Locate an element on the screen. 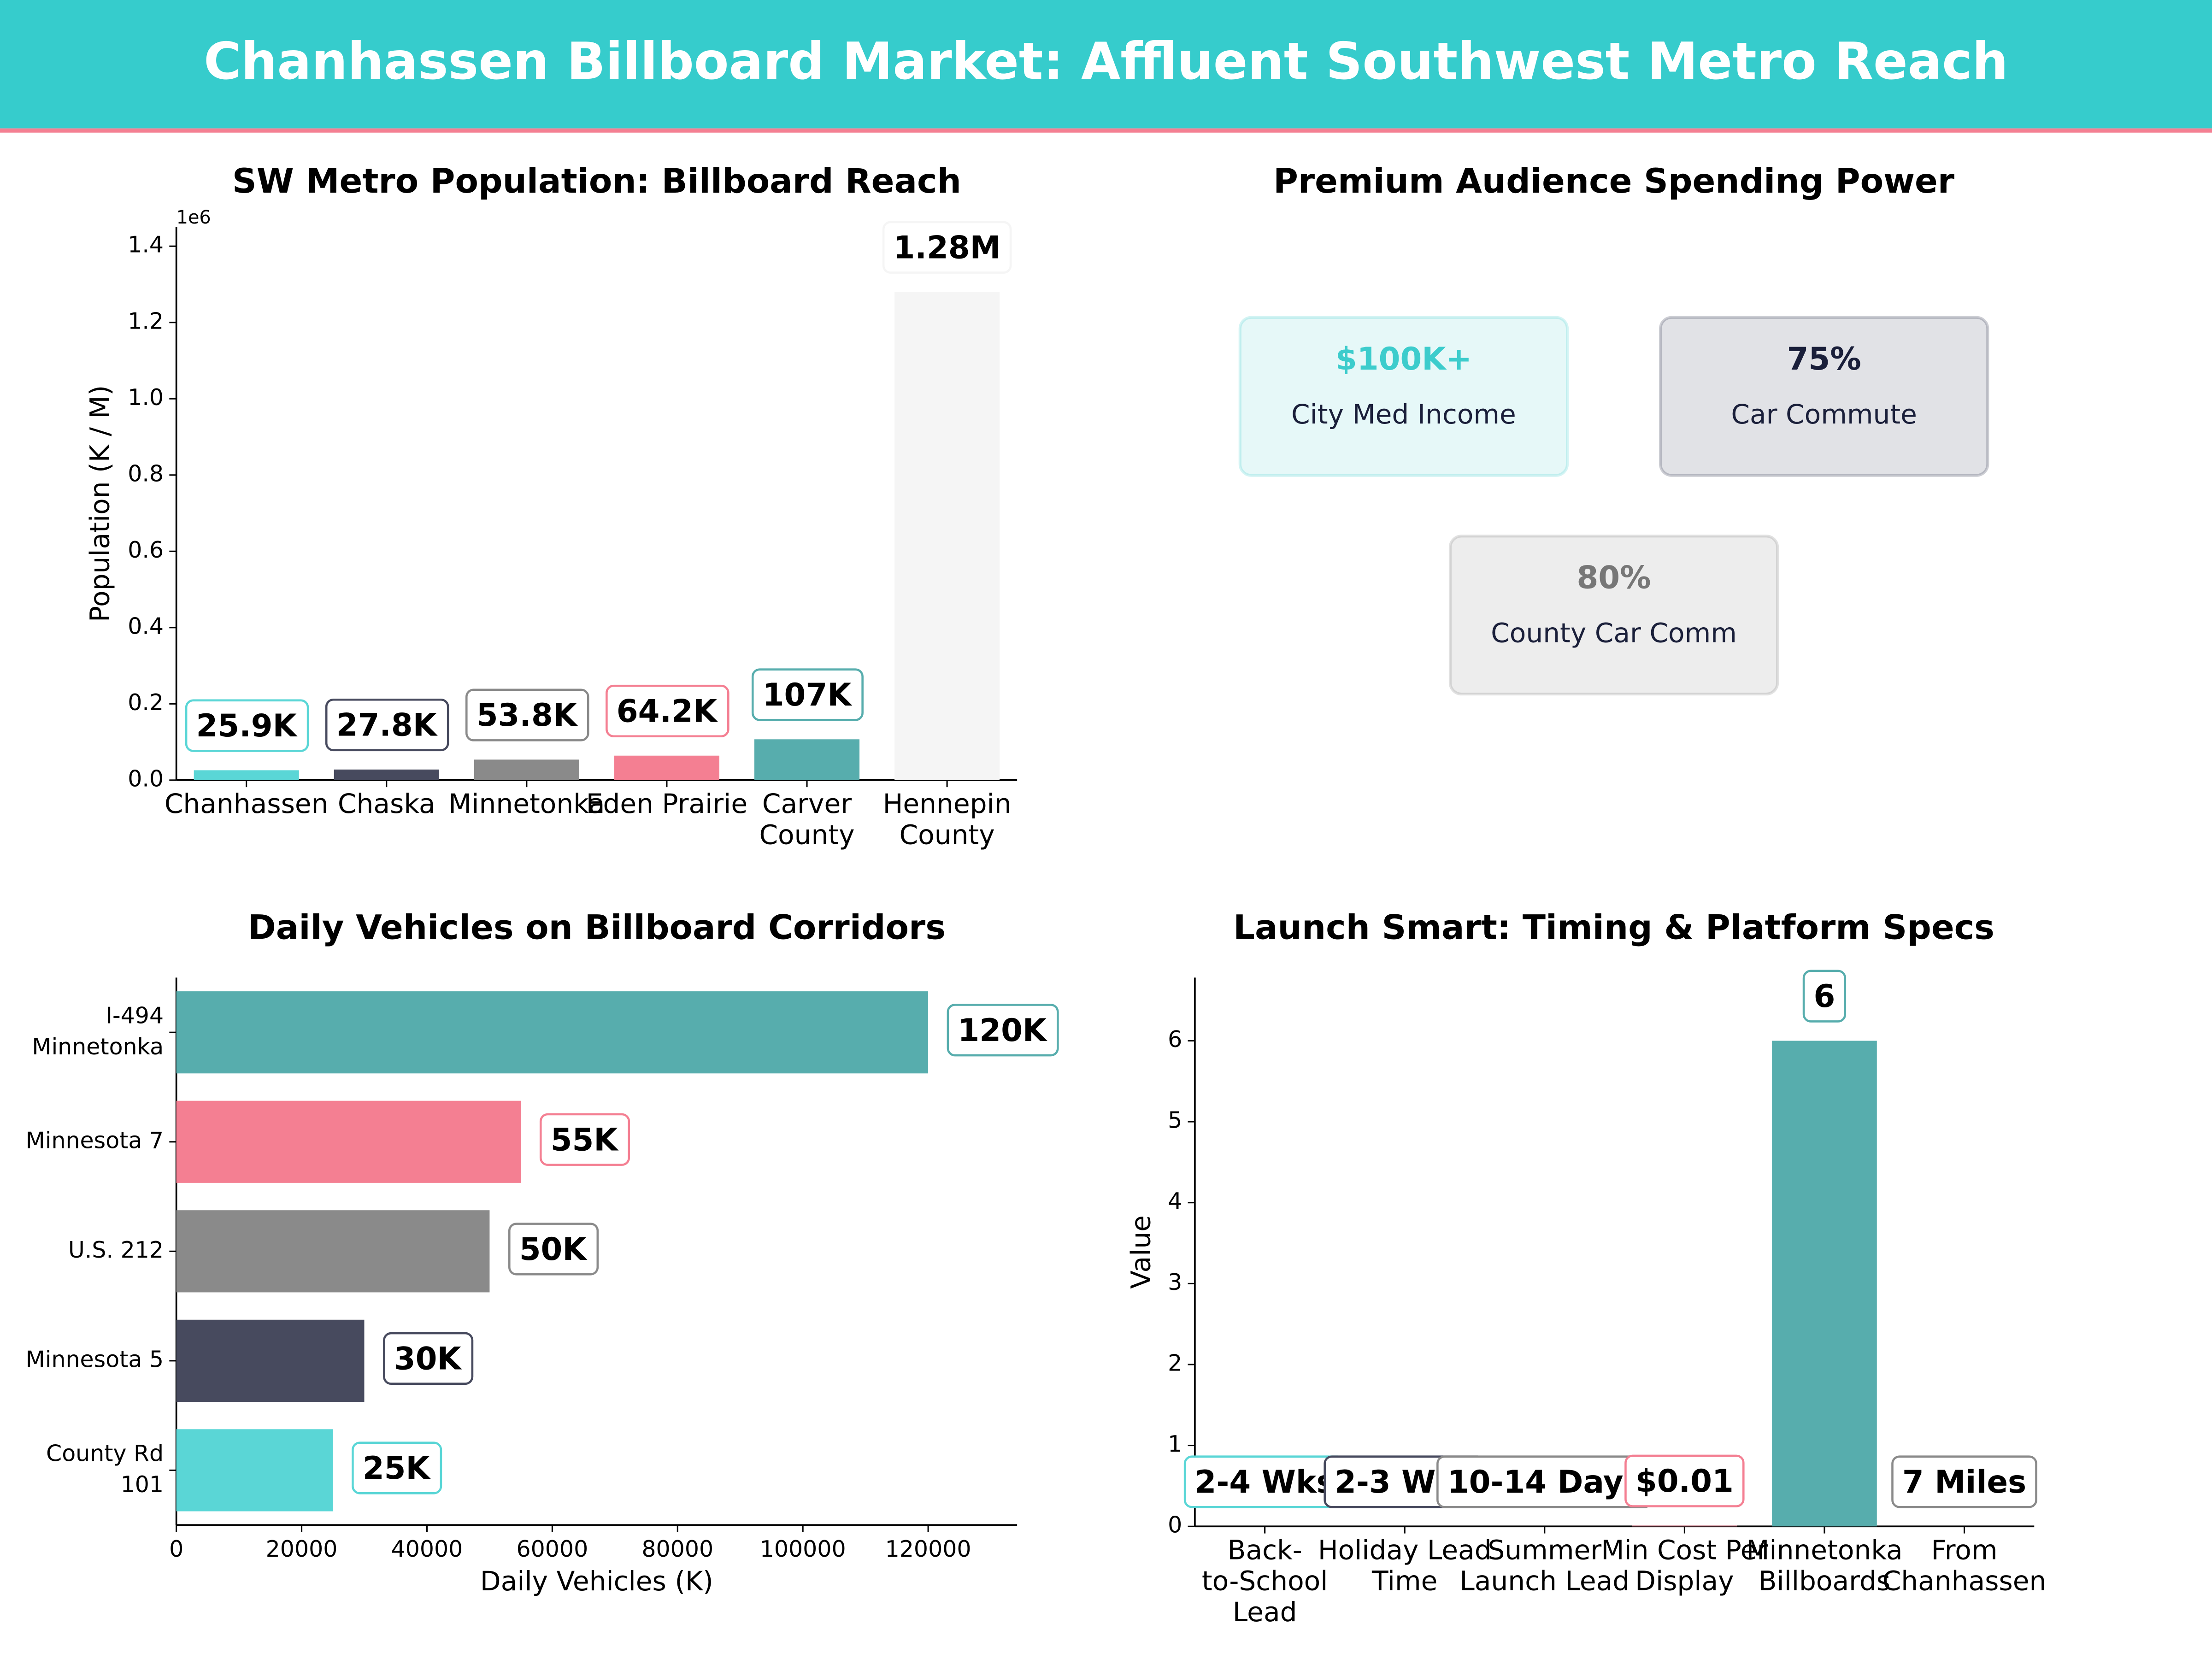  y-tick-label: 4 is located at coordinates (1175, 1201).